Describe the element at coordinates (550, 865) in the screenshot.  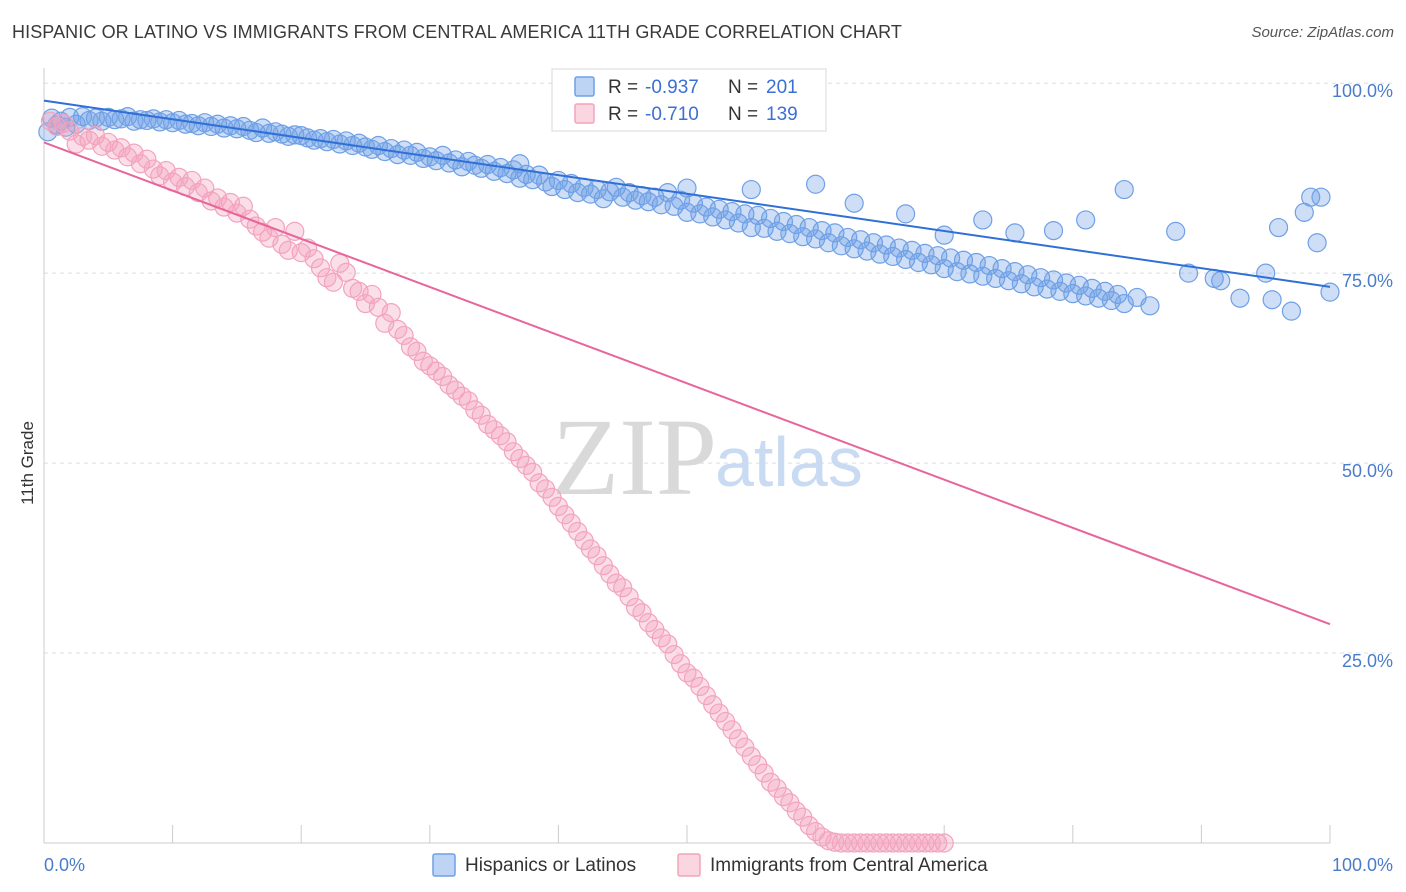
I see `legend-label-hispanics: Hispanics or Latinos` at that location.